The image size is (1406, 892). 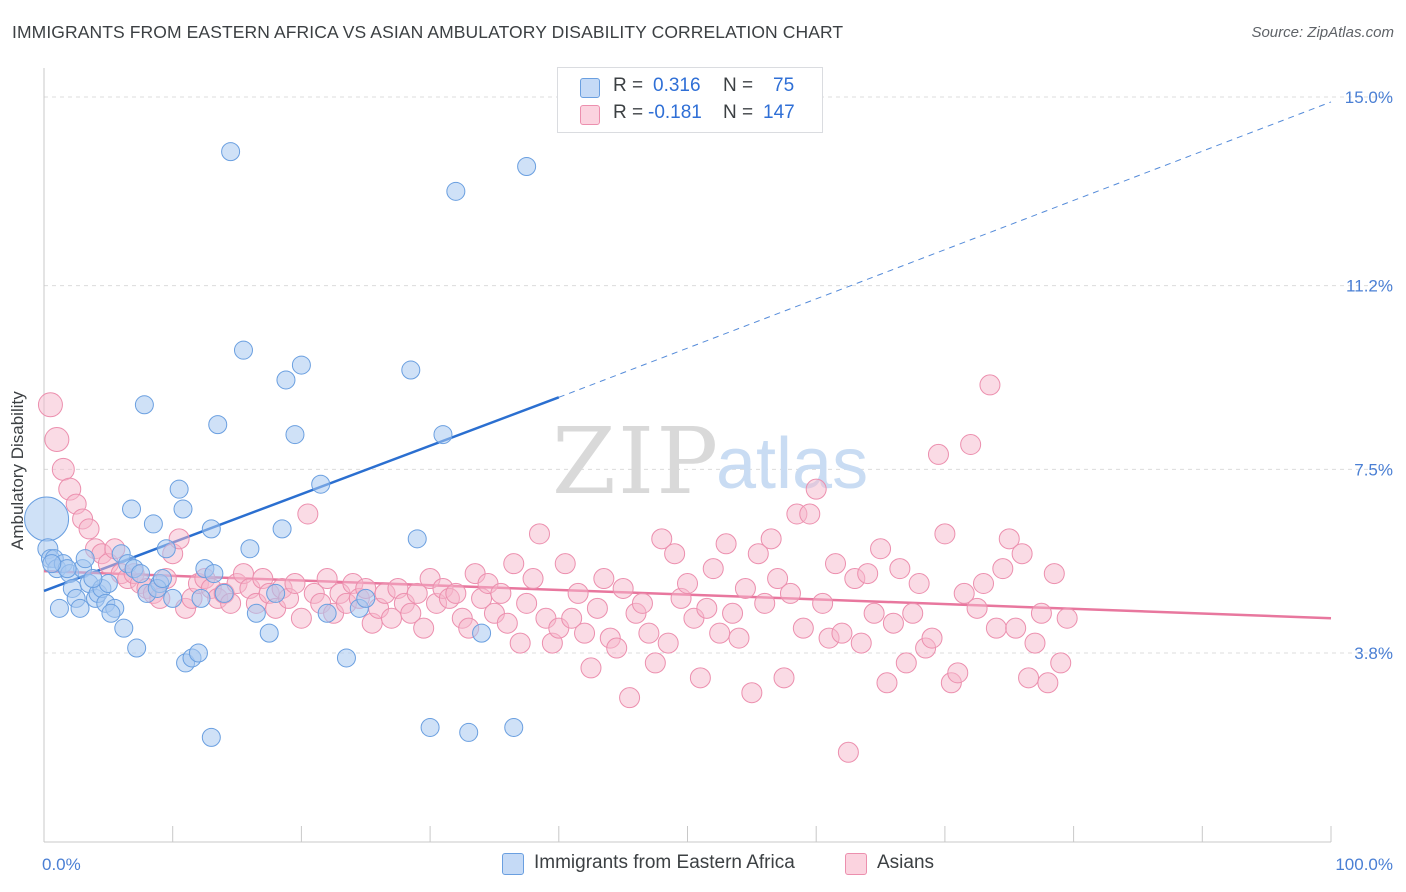 What do you see at coordinates (792, 464) in the screenshot?
I see `watermark-atlas: atlas` at bounding box center [792, 464].